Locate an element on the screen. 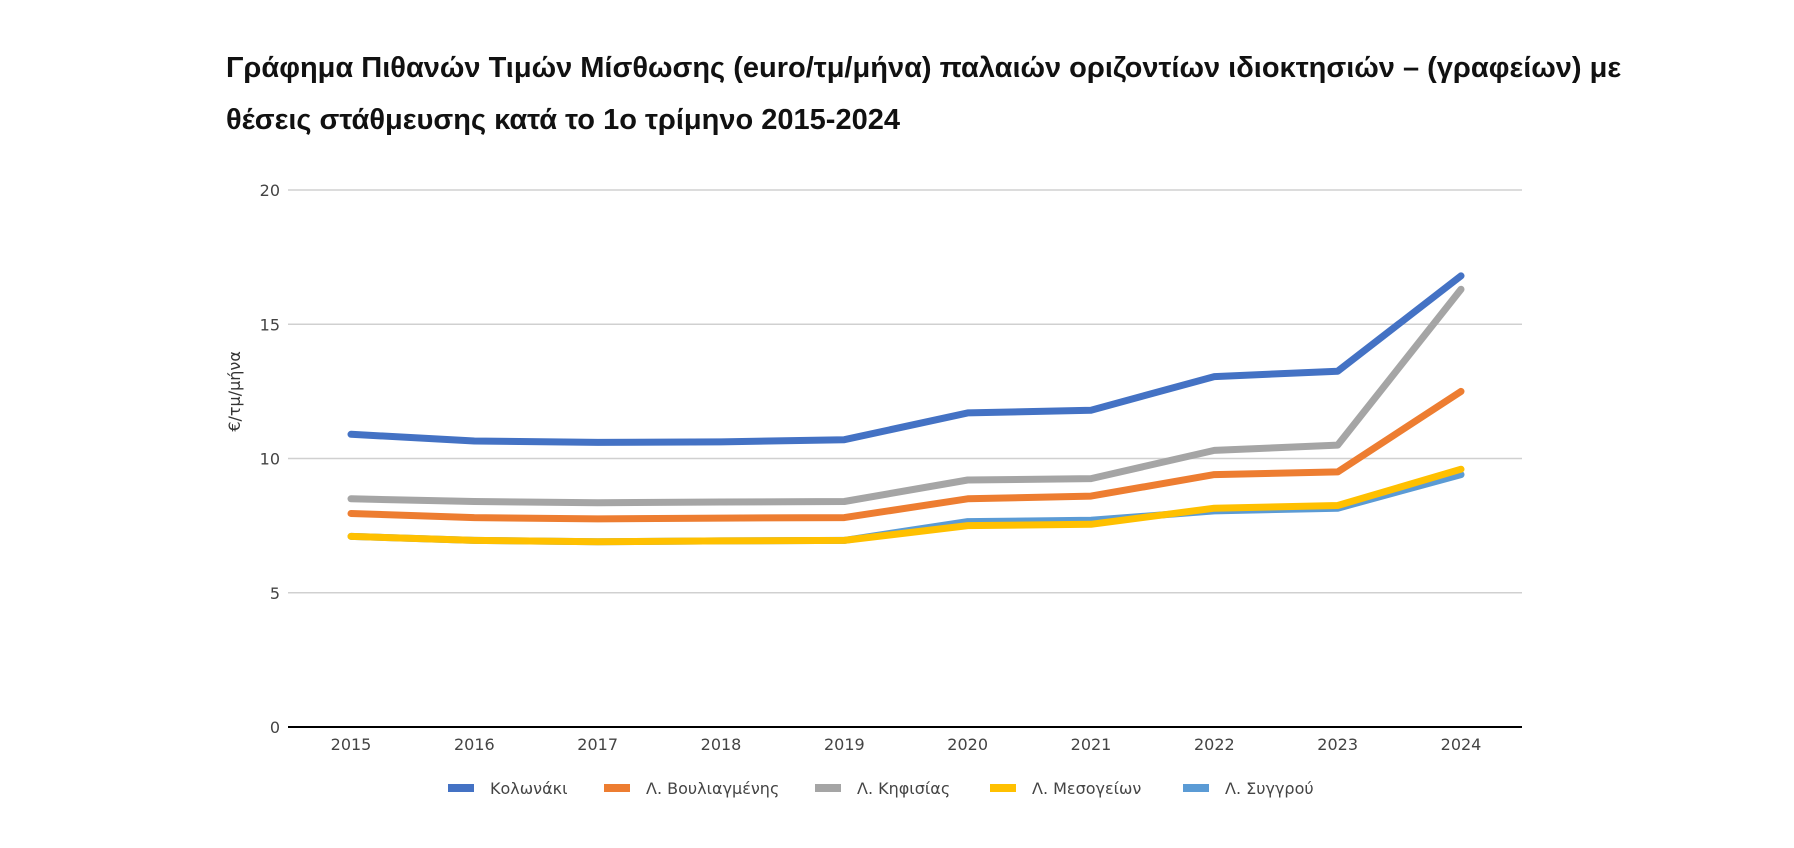 The image size is (1794, 848). x-tick-label: 2015 is located at coordinates (351, 744).